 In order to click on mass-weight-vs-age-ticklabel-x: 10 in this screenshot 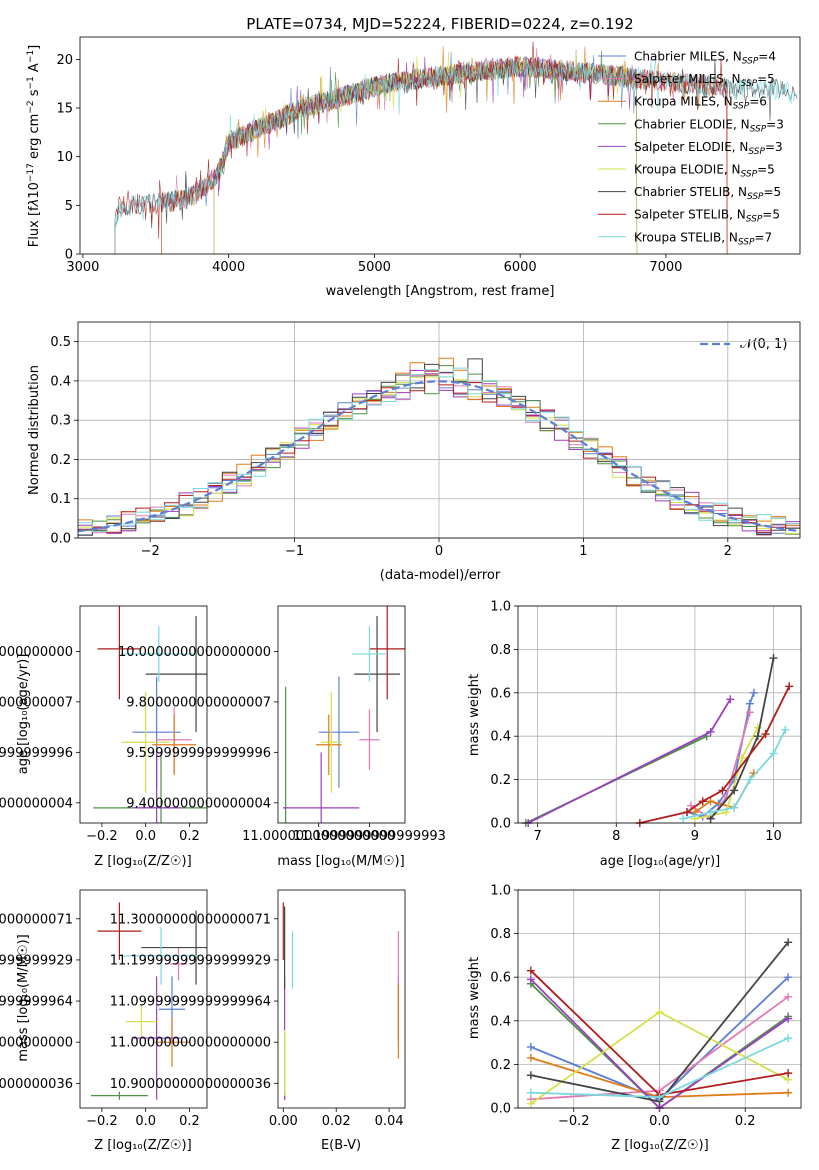, I will do `click(773, 836)`.